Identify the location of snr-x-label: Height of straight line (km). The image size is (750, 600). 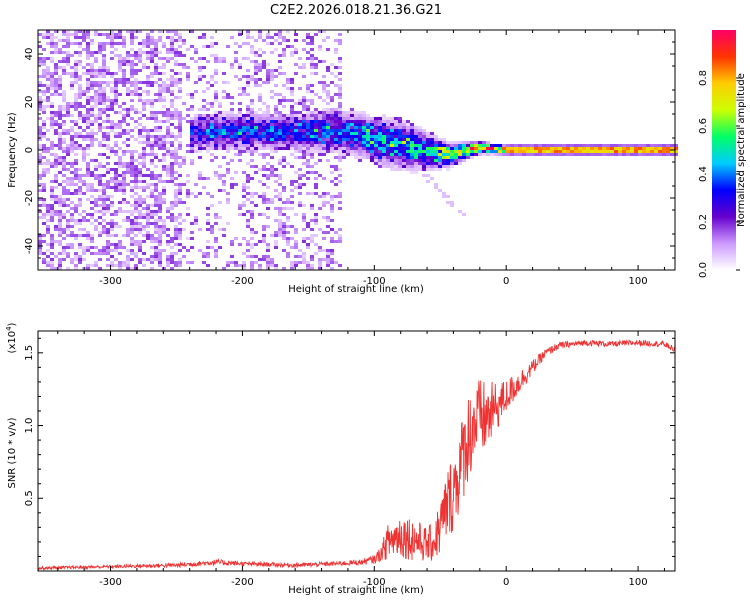
(356, 590).